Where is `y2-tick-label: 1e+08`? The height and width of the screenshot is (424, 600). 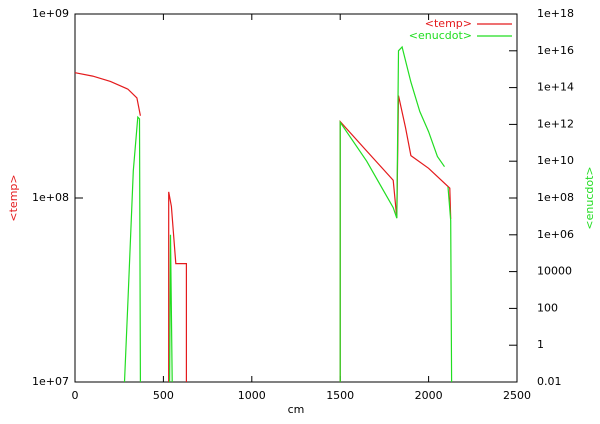
y2-tick-label: 1e+08 is located at coordinates (555, 197).